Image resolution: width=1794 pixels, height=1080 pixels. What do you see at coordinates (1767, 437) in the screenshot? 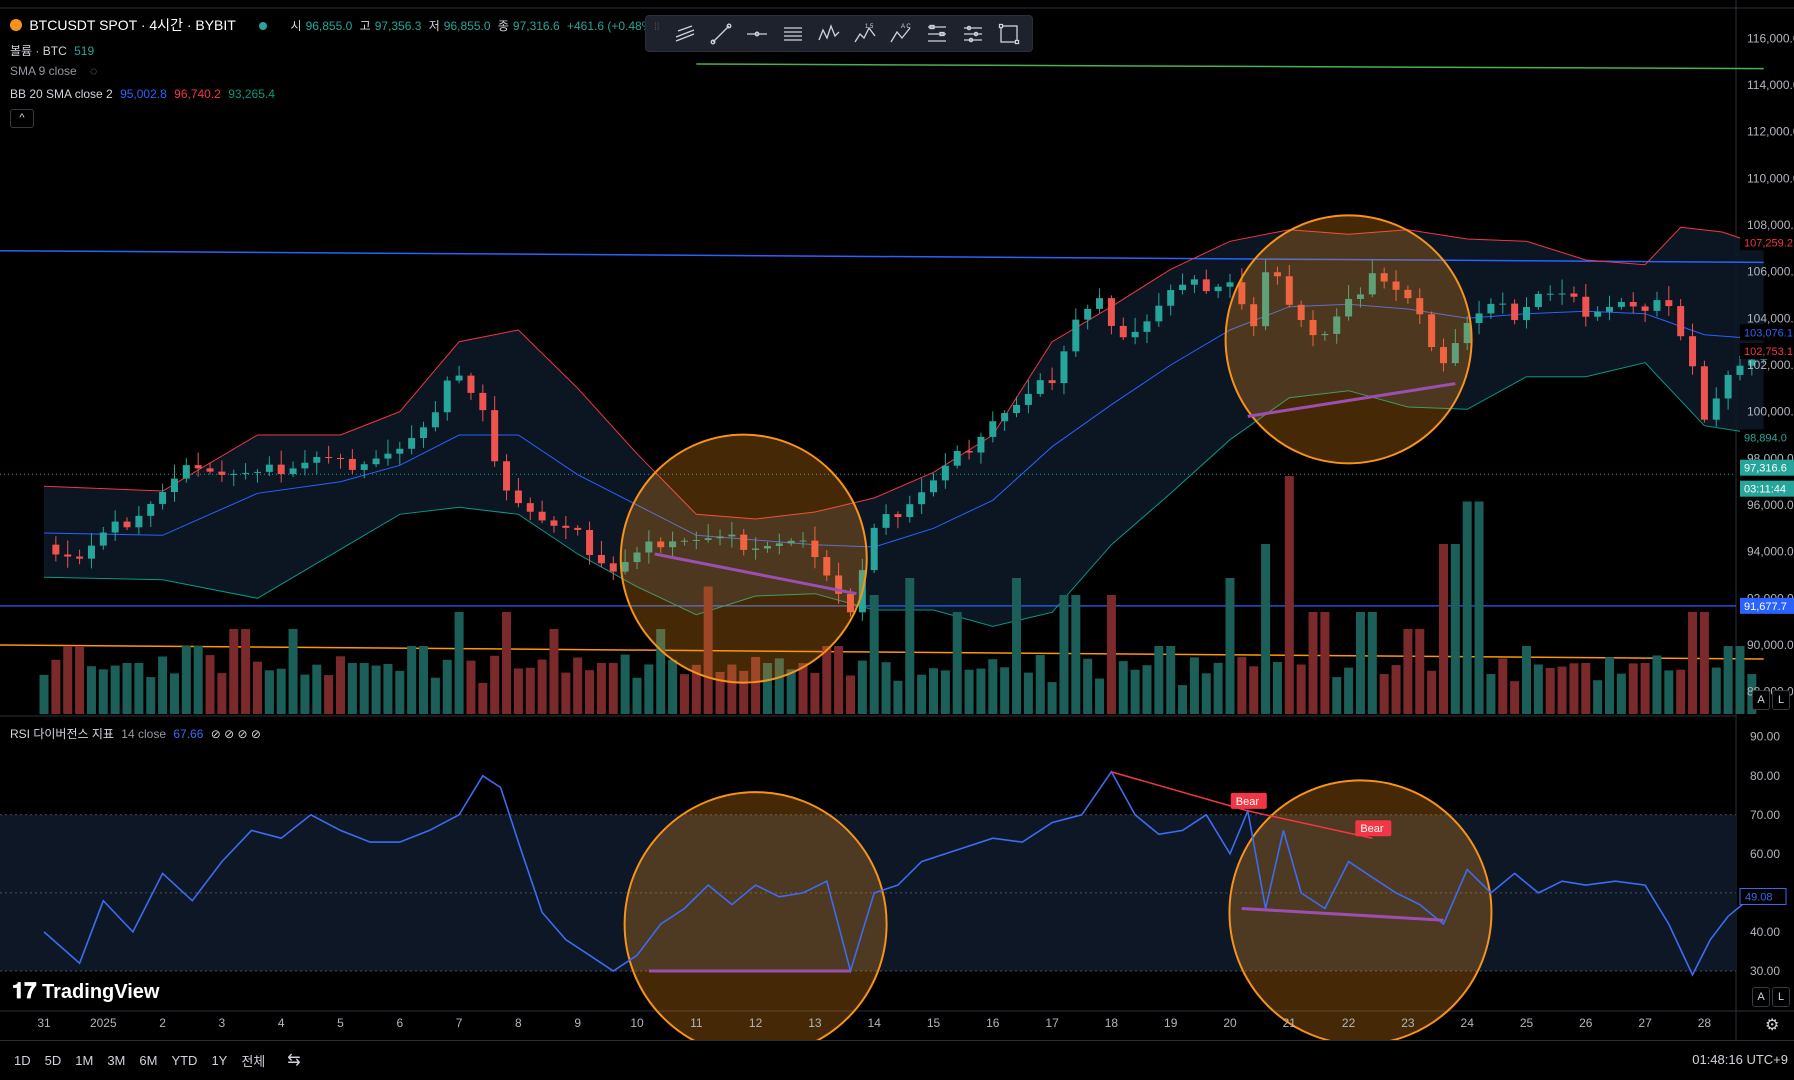
I see `lower-band-badge-bg` at bounding box center [1767, 437].